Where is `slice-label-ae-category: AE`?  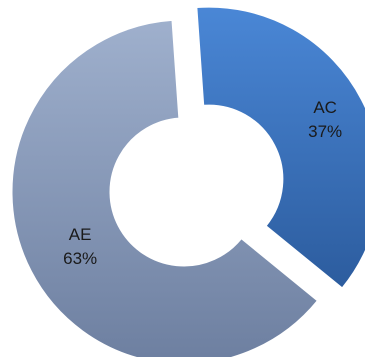
slice-label-ae-category: AE is located at coordinates (80, 234).